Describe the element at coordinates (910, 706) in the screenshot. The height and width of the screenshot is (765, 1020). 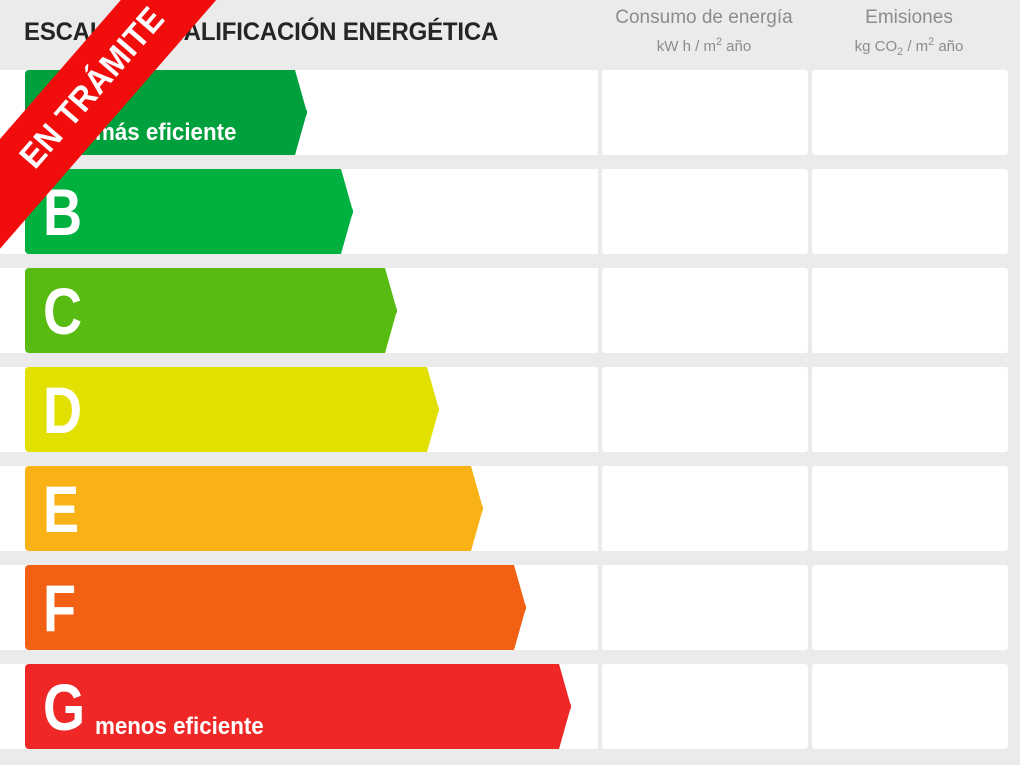
I see `emisiones-value-cell-g` at that location.